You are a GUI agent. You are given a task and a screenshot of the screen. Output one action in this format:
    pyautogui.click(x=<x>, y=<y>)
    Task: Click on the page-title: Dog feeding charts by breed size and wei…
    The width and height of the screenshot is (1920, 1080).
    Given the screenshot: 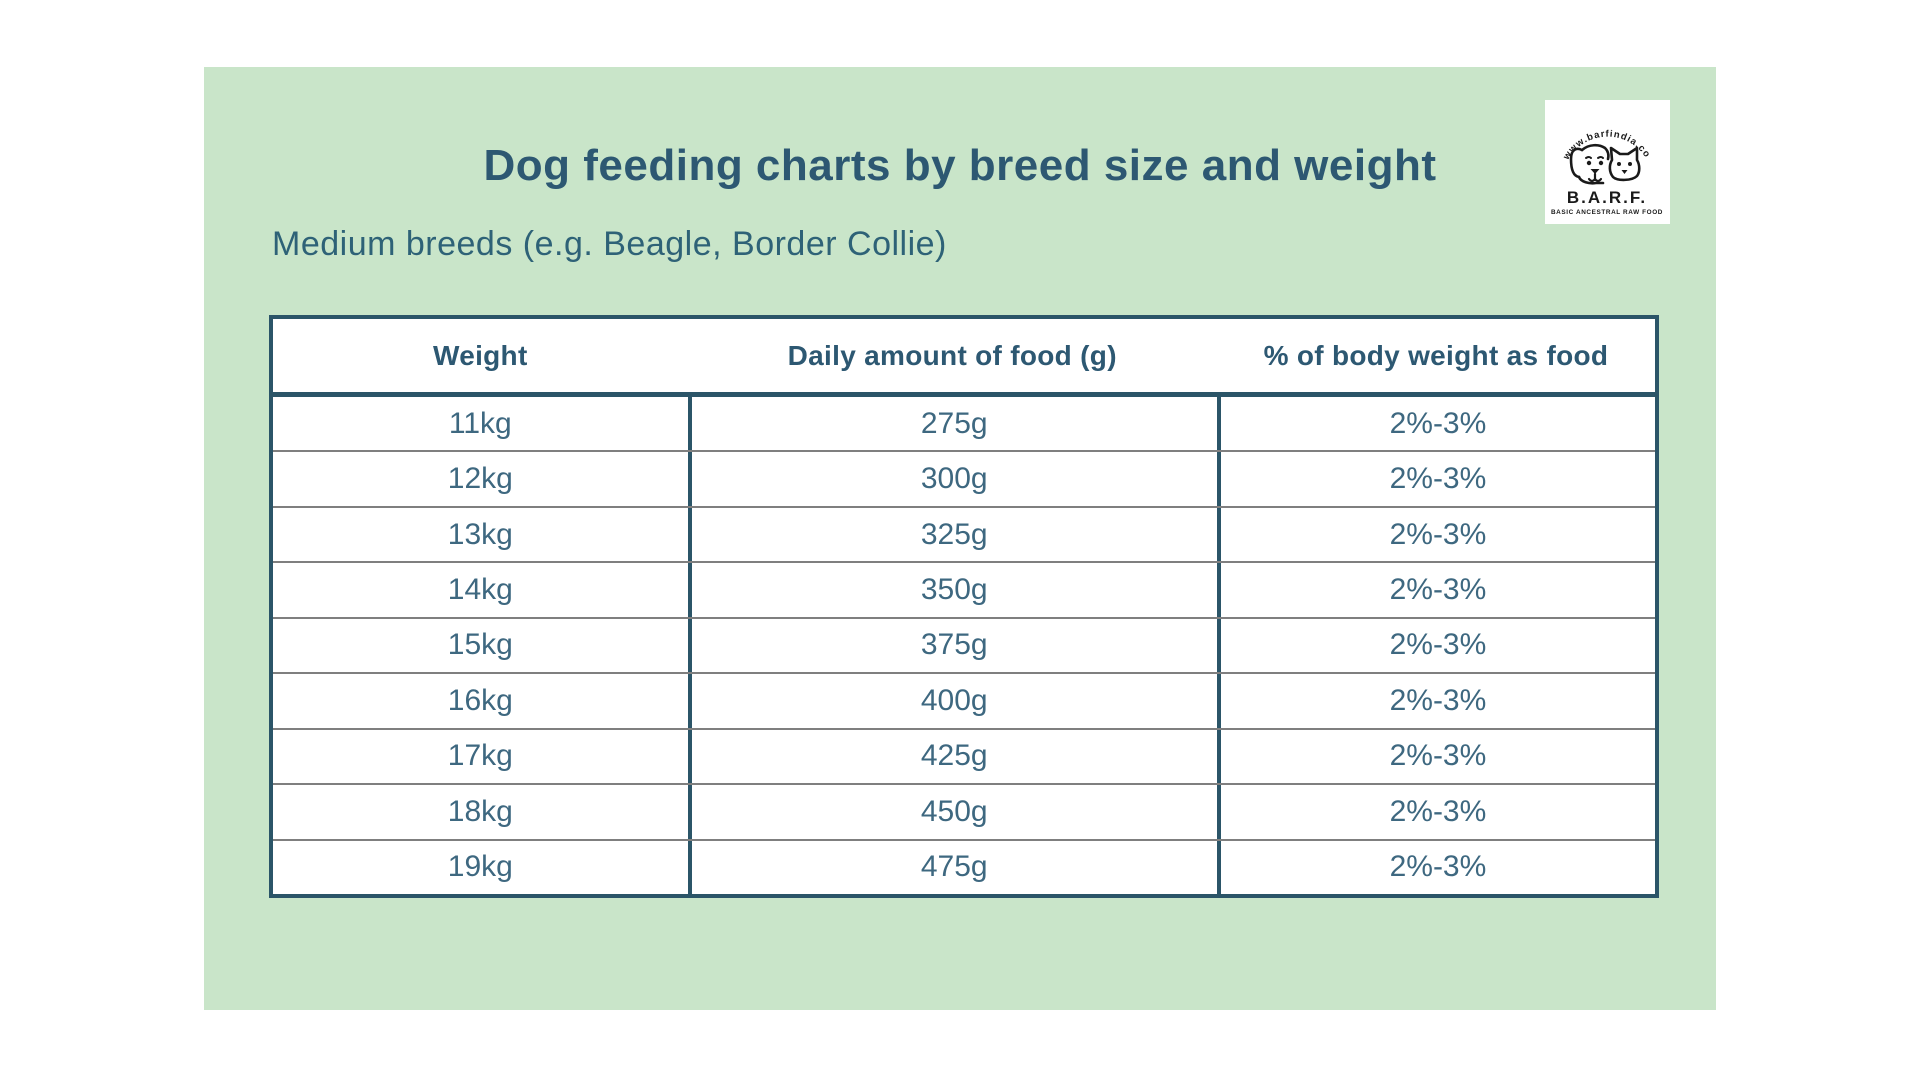 What is the action you would take?
    pyautogui.click(x=960, y=165)
    